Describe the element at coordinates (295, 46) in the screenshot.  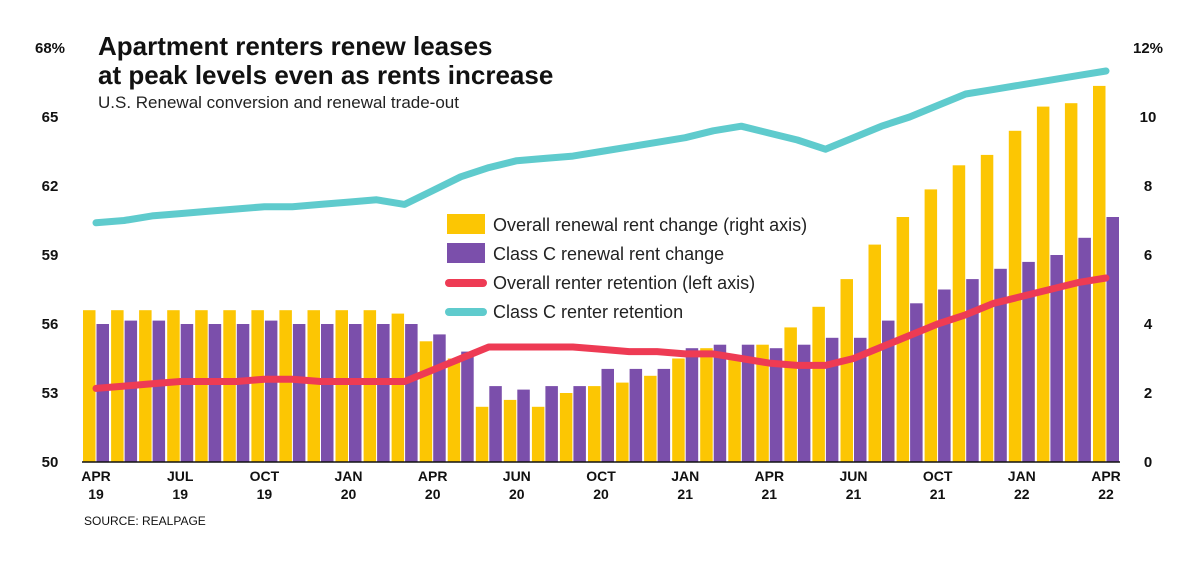
I see `chart-title-line-1: Apartment renters renew leases` at that location.